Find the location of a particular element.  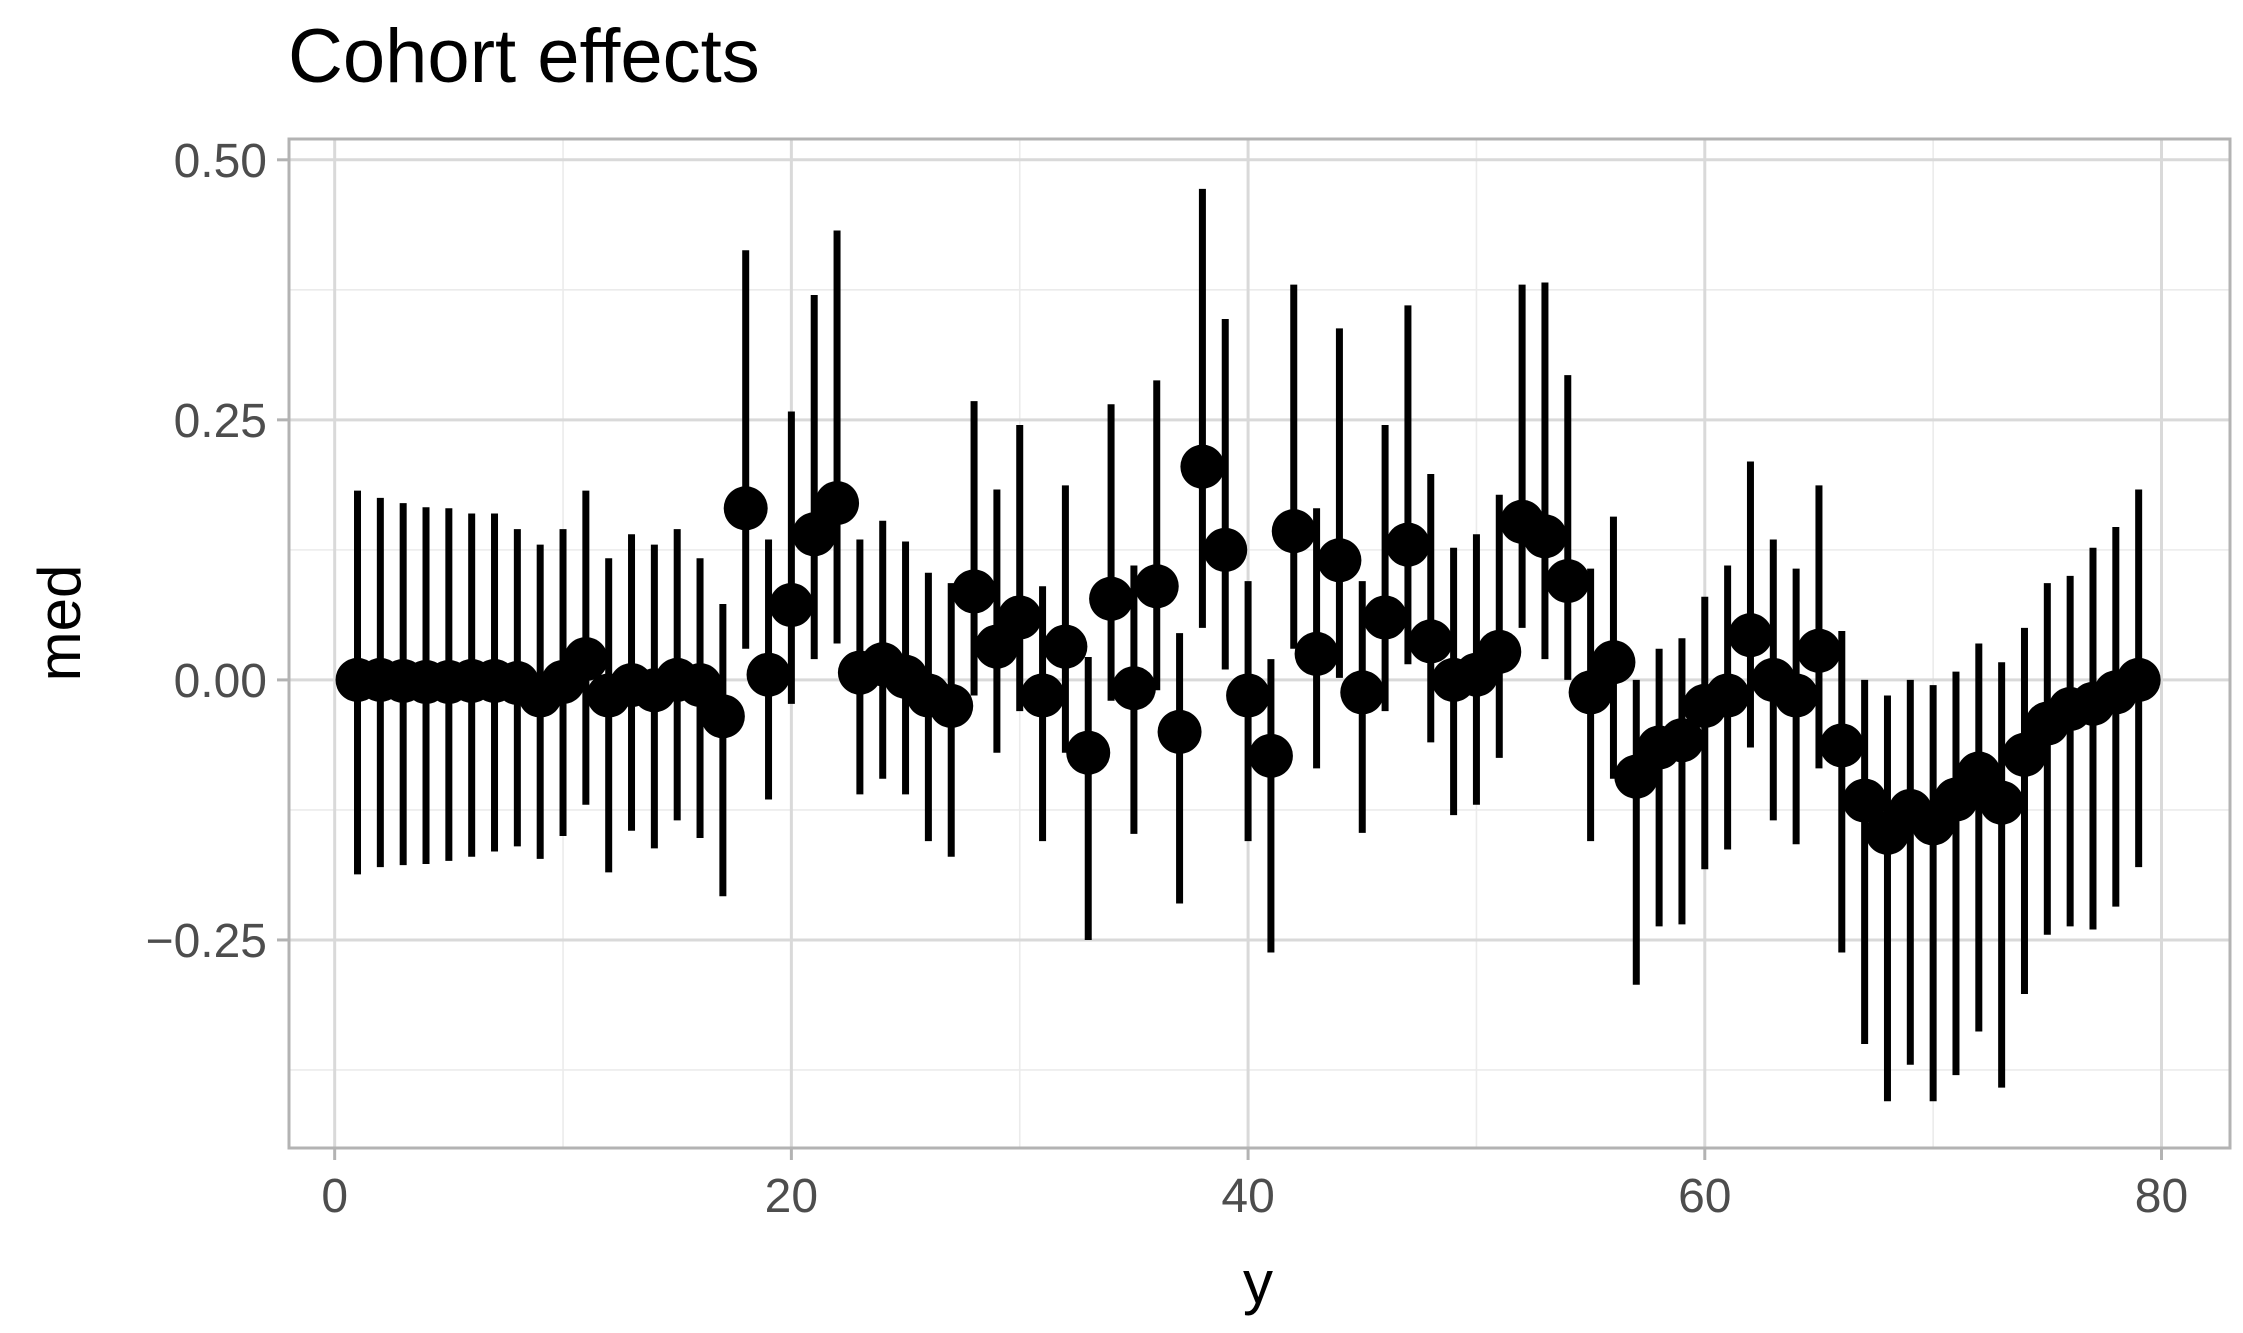

y-tick-label: 0.25 is located at coordinates (220, 421).